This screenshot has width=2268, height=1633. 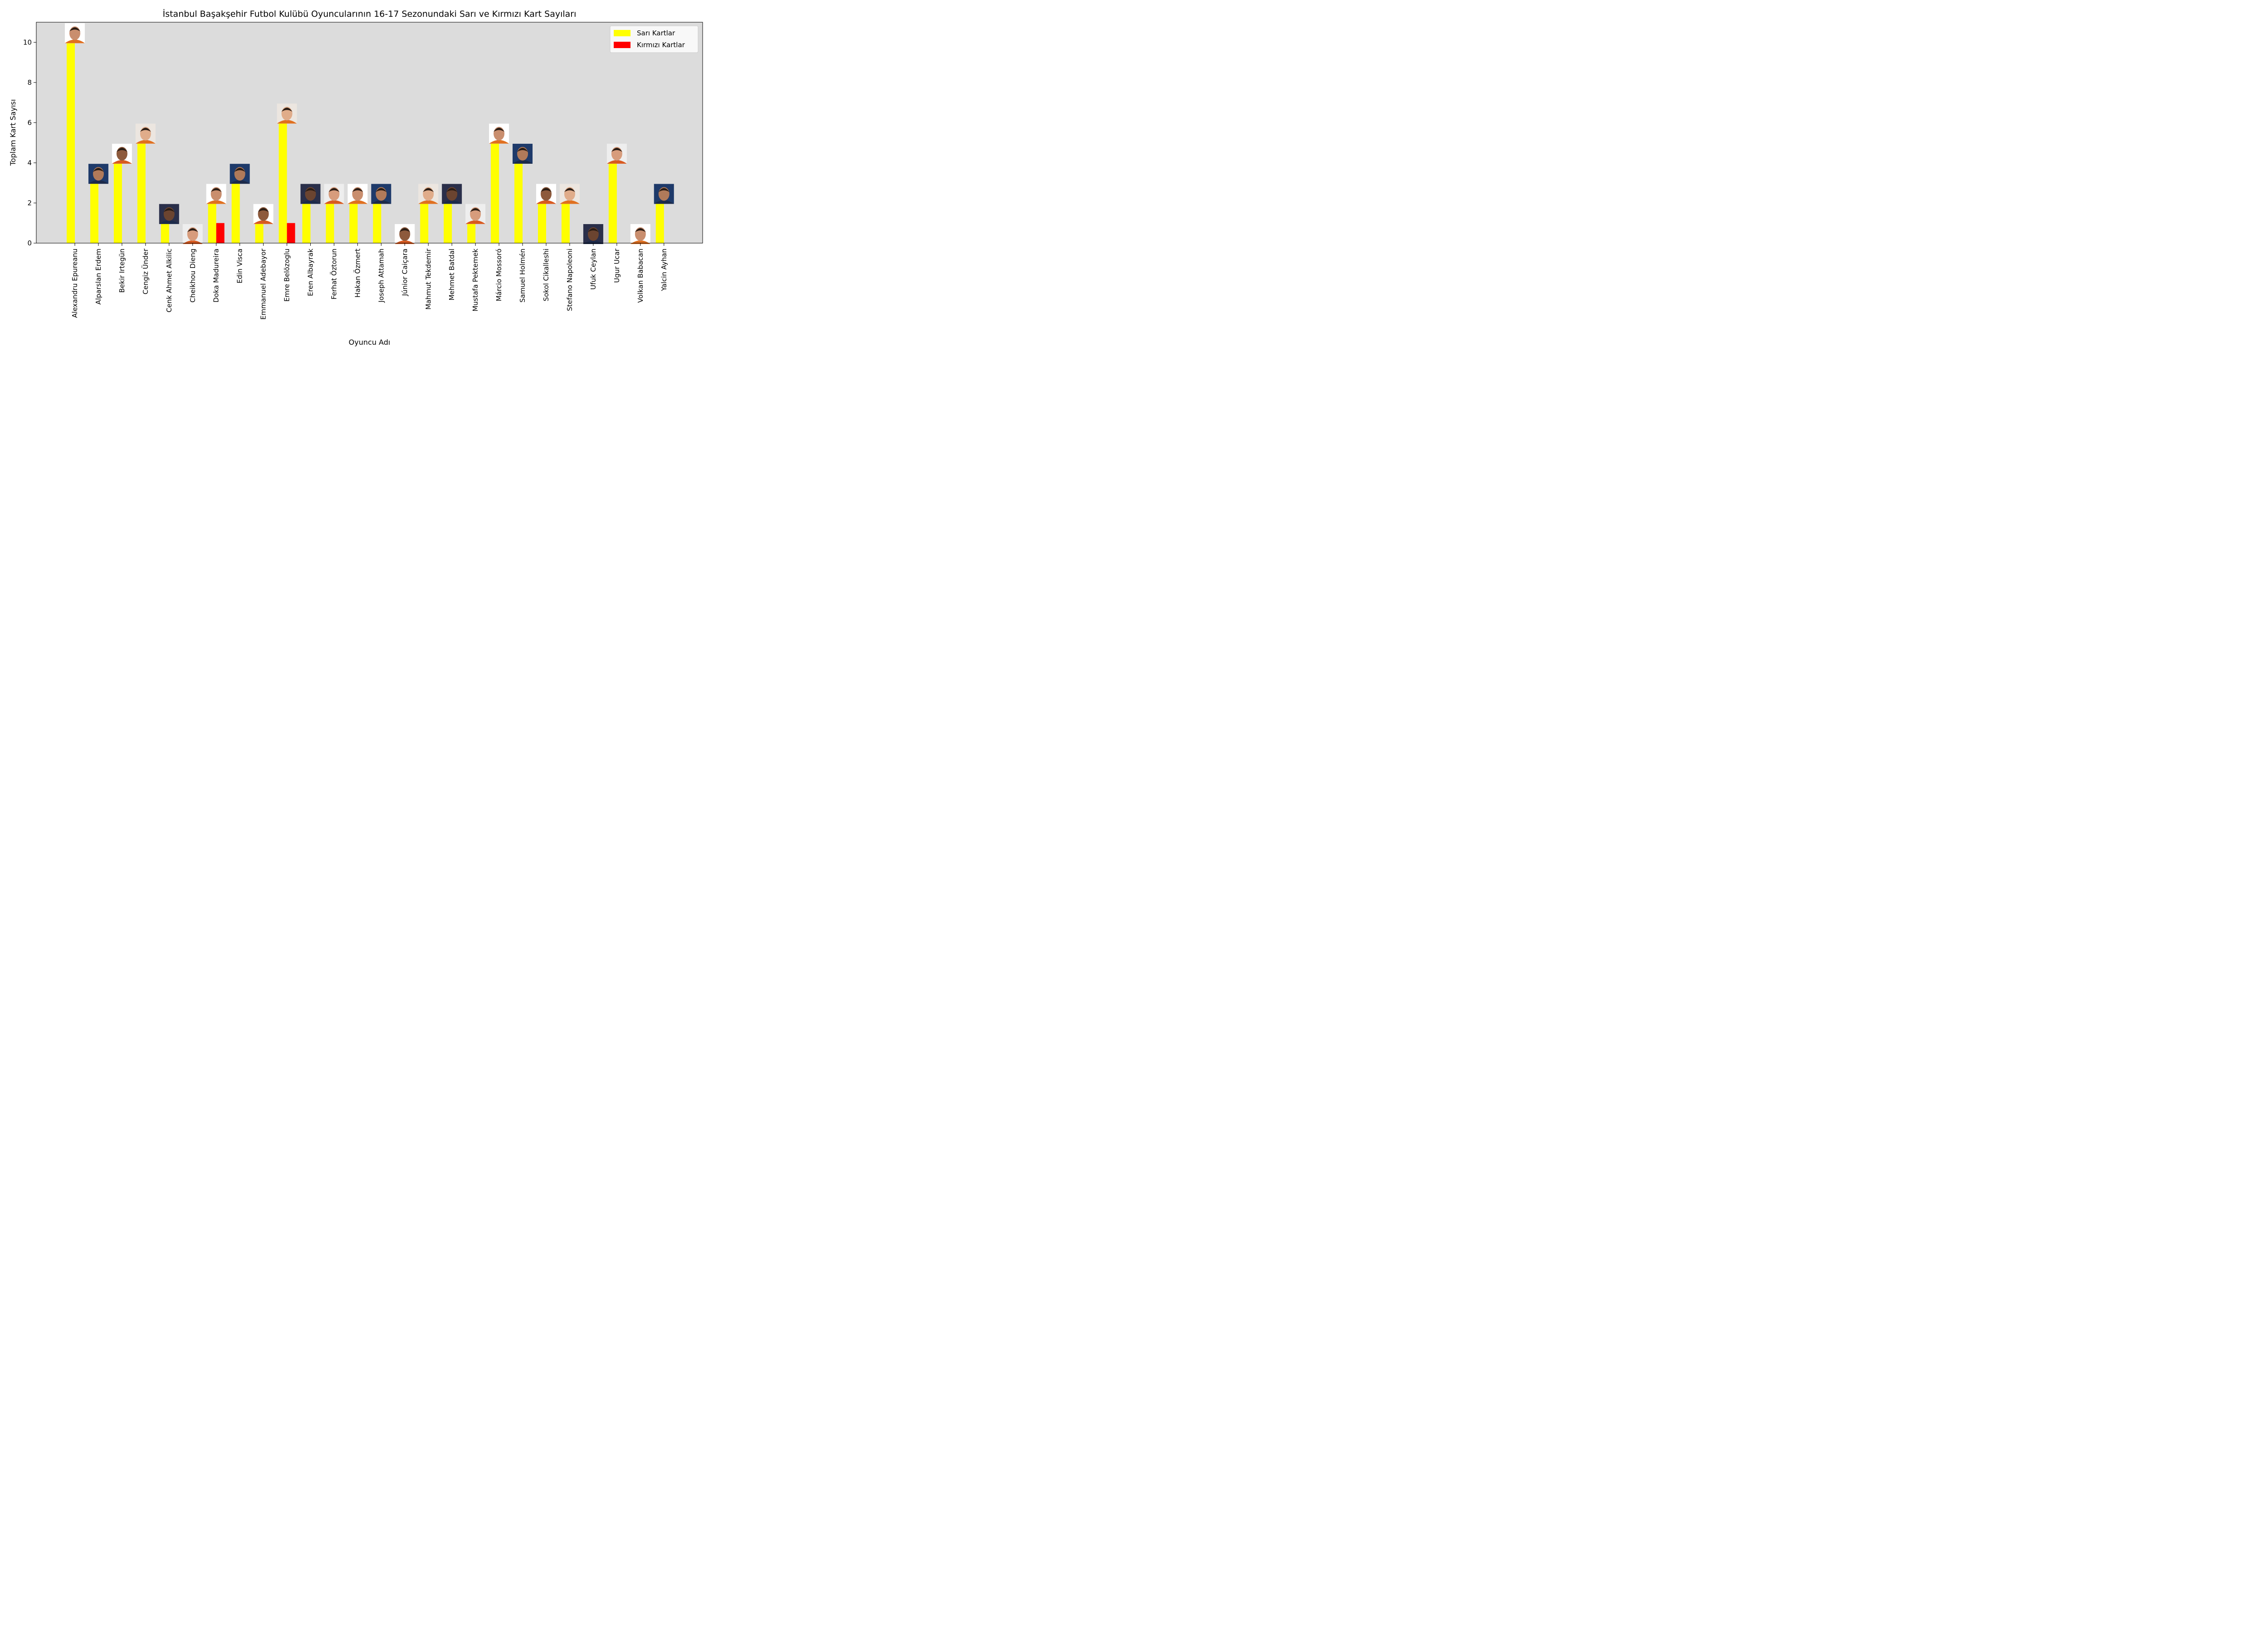 What do you see at coordinates (193, 276) in the screenshot?
I see `x-tick-label: Cheikhou Dieng` at bounding box center [193, 276].